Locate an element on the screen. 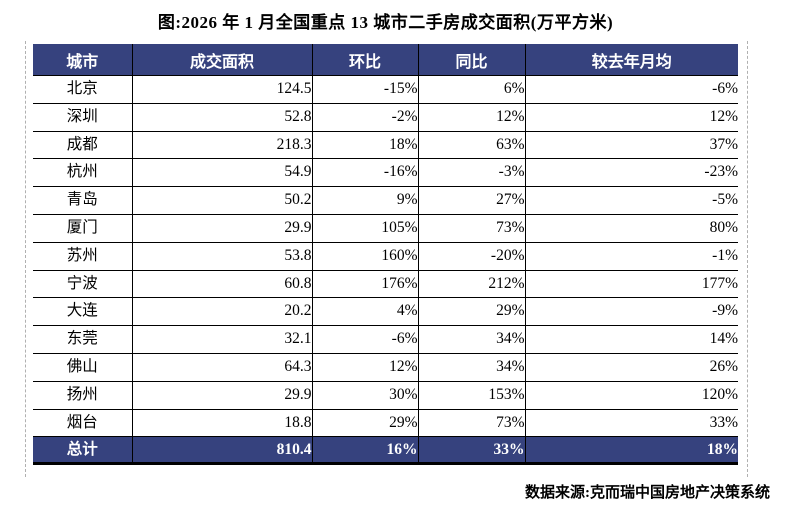  city-cell: 苏州 is located at coordinates (83, 256).